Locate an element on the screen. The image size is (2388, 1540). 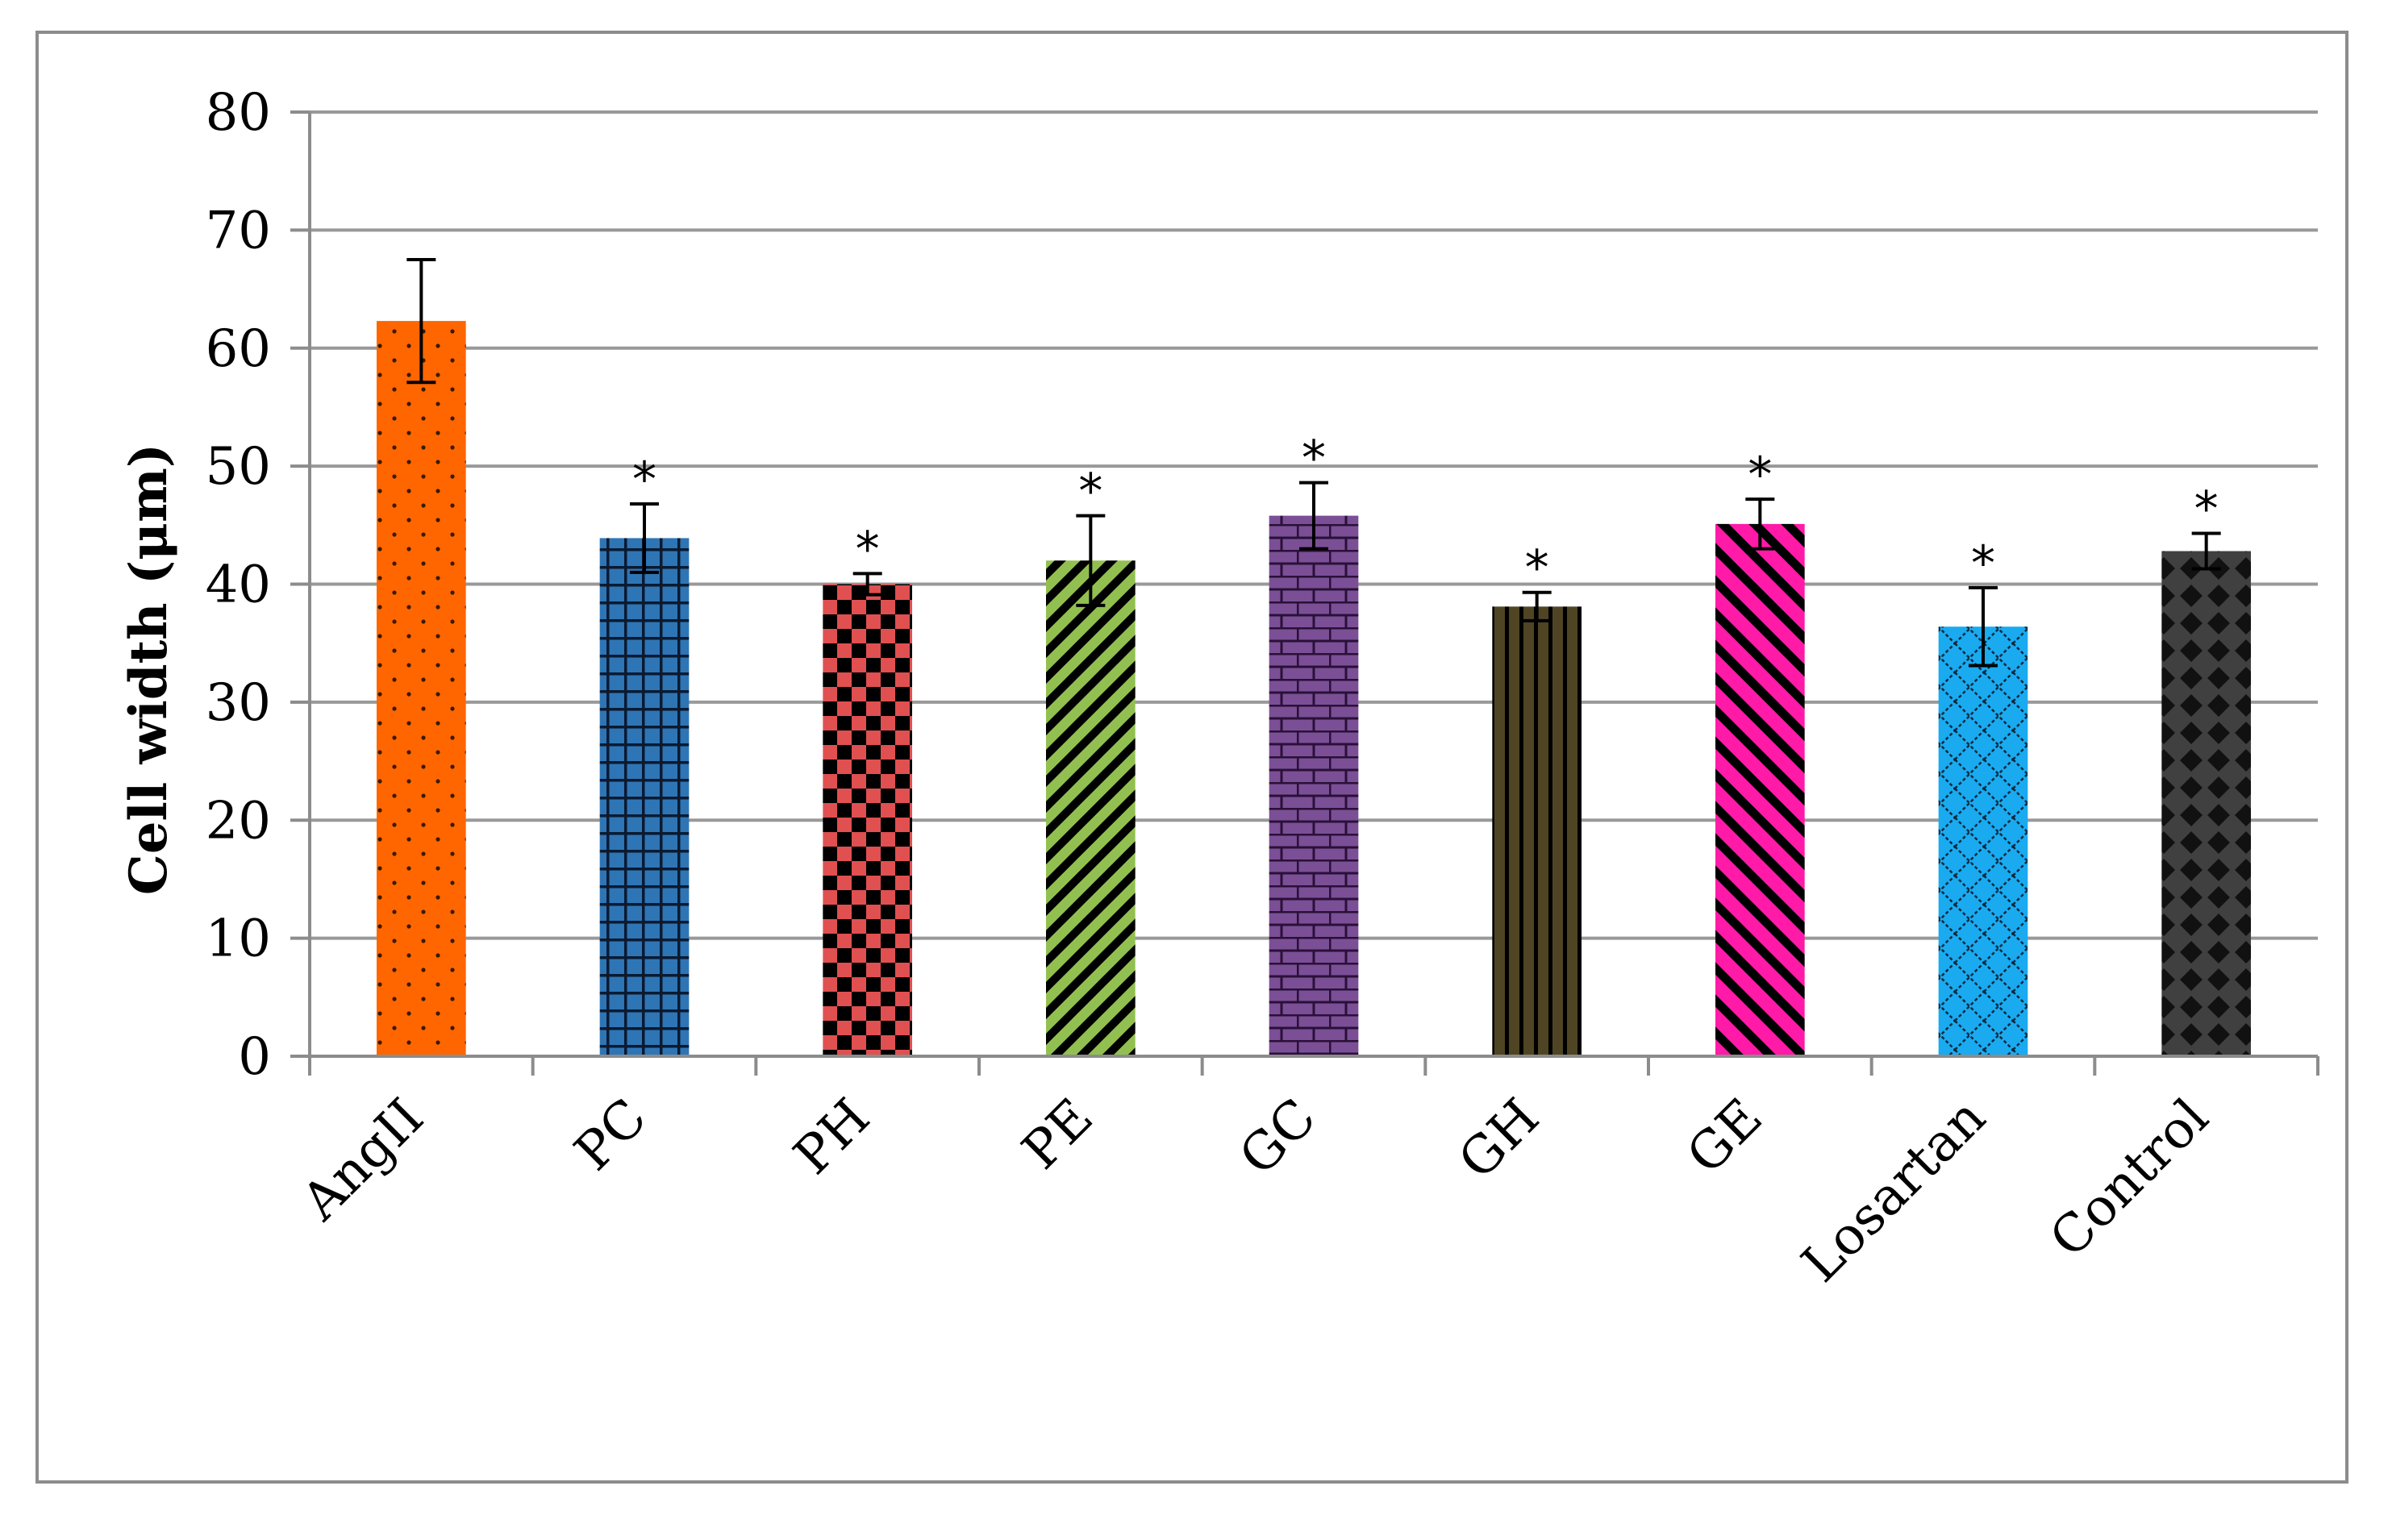
y-axis-title: Cell width (μm) is located at coordinates (149, 669).